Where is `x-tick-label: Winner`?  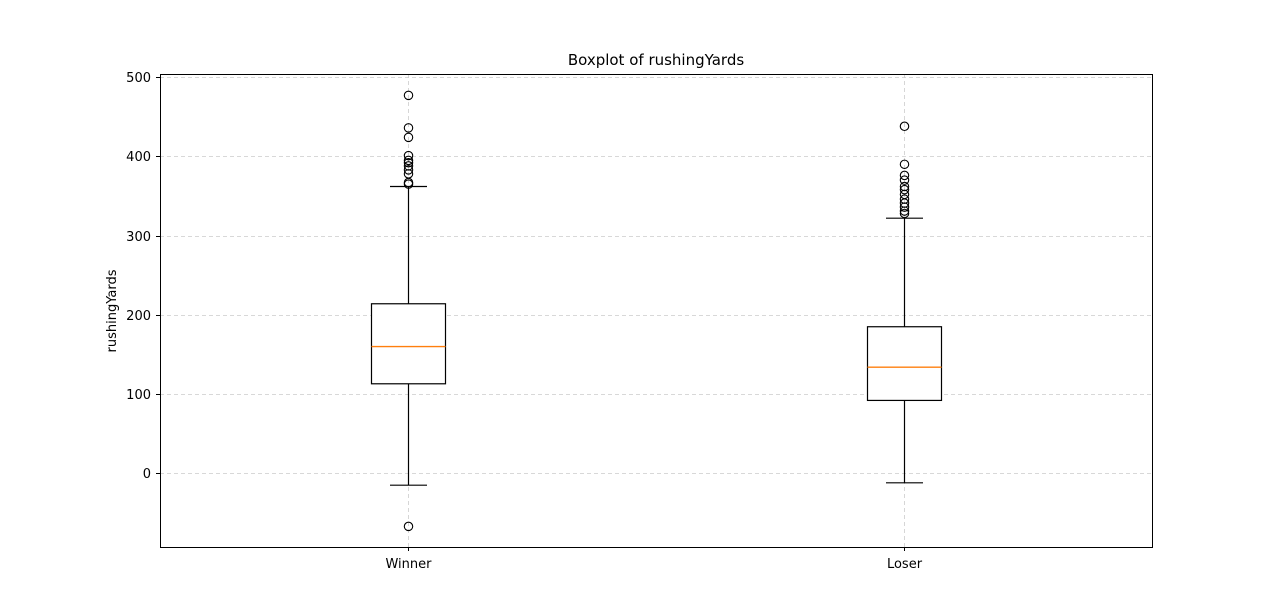
x-tick-label: Winner is located at coordinates (408, 564).